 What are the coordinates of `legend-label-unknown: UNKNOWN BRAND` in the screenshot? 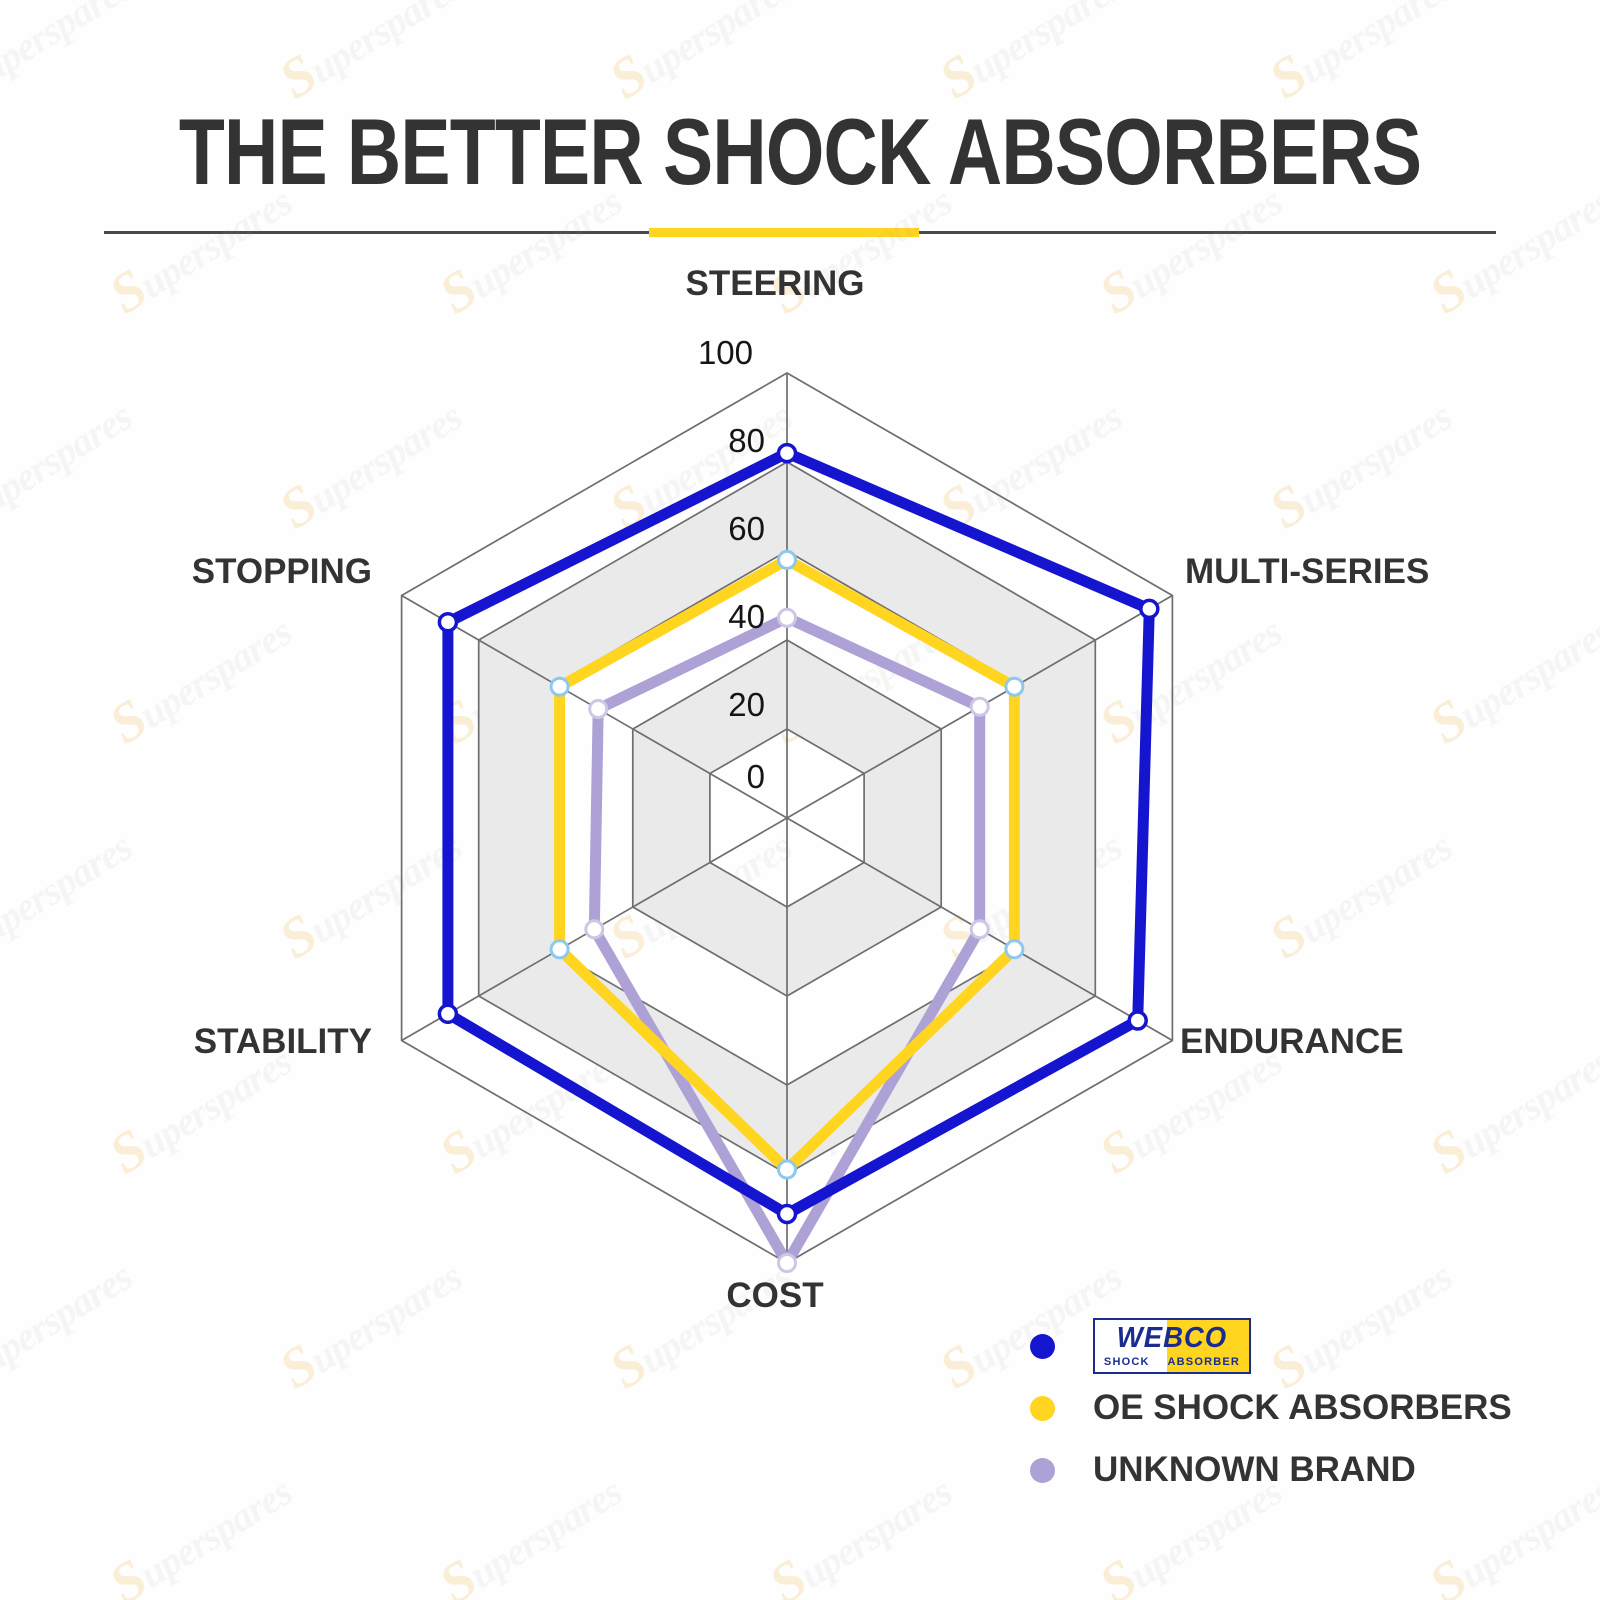 It's located at (1254, 1469).